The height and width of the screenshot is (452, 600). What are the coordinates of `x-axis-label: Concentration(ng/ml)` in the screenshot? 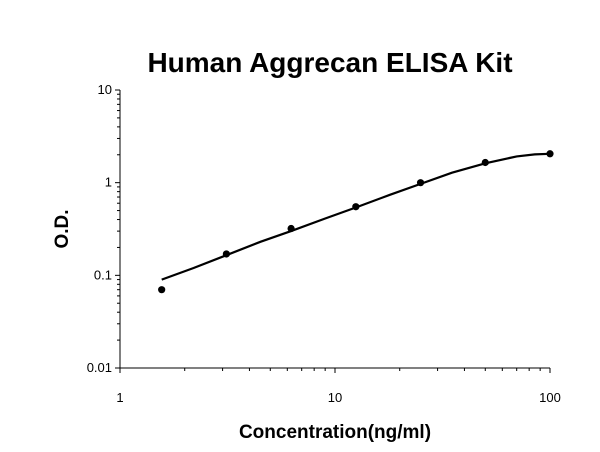 It's located at (335, 432).